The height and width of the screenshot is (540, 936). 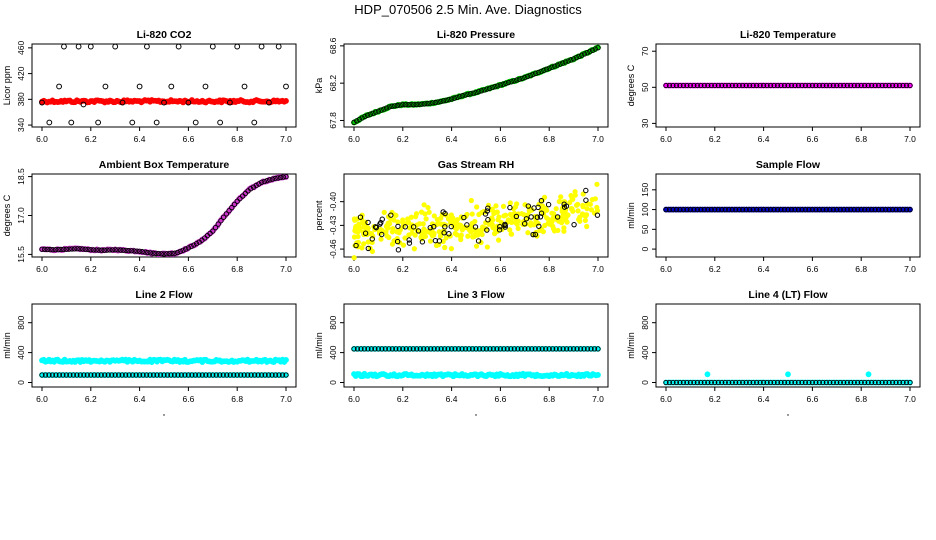 What do you see at coordinates (164, 85) in the screenshot?
I see `plot-frame` at bounding box center [164, 85].